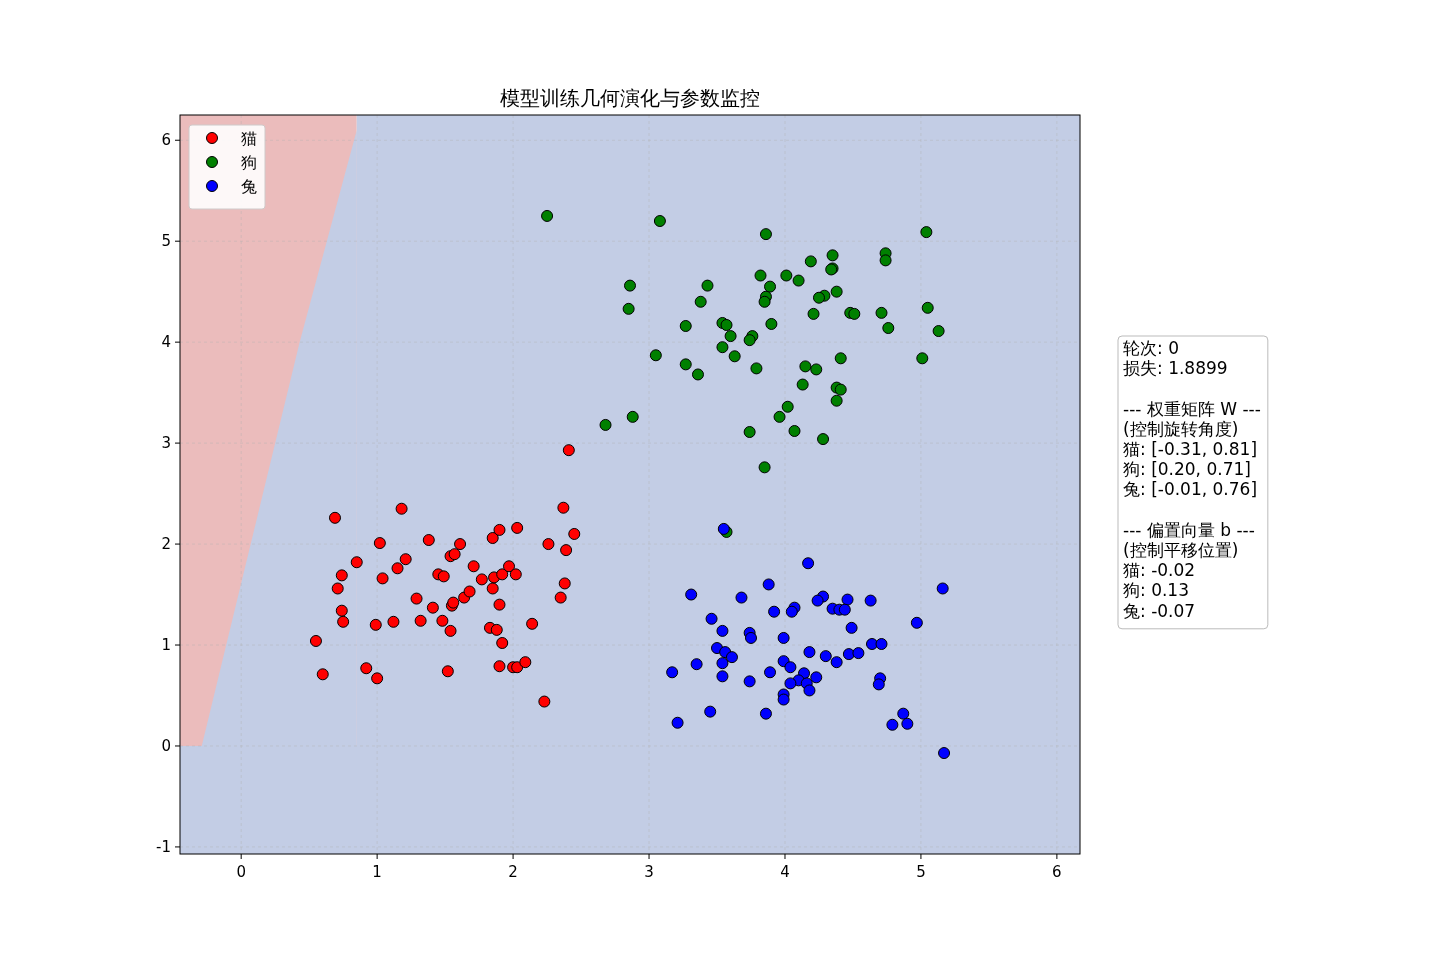  I want to click on y-tick-label: 0, so click(166, 745).